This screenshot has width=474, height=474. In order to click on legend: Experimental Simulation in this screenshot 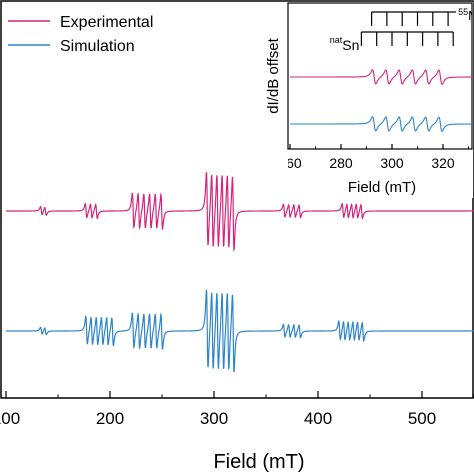, I will do `click(80, 34)`.